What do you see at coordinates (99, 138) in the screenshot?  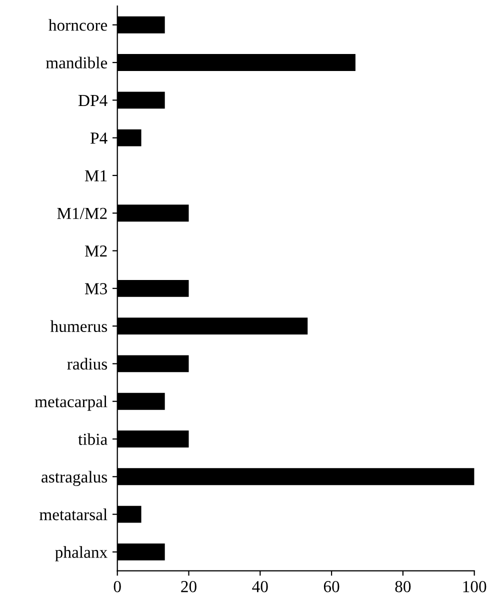 I see `y-tick-label: P4` at bounding box center [99, 138].